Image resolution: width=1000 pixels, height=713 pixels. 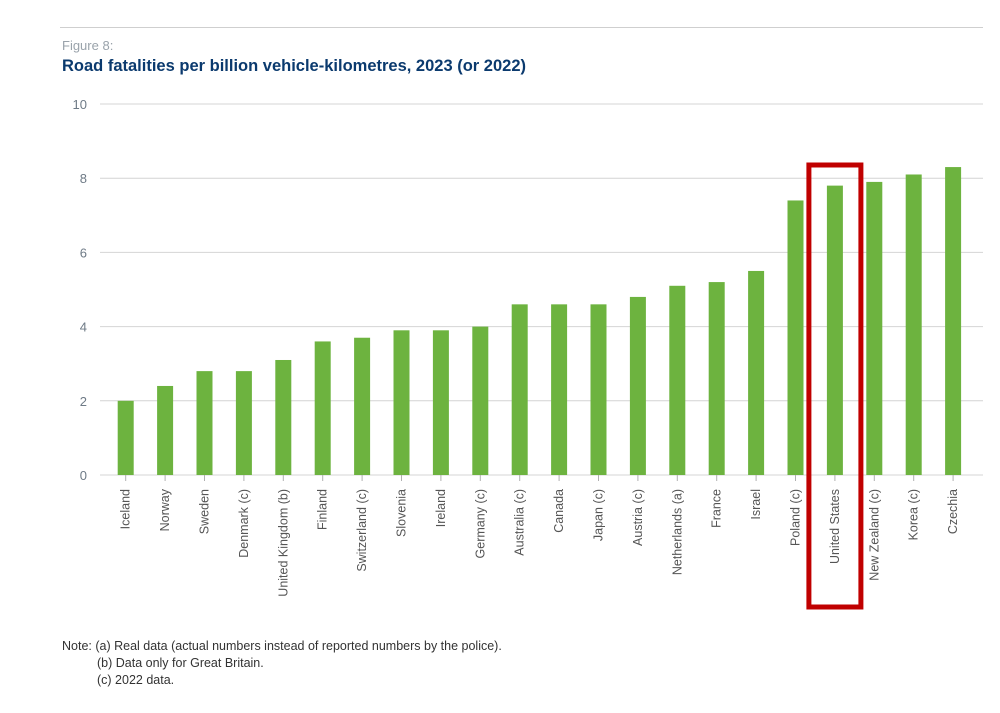 What do you see at coordinates (322, 408) in the screenshot?
I see `bar-finland` at bounding box center [322, 408].